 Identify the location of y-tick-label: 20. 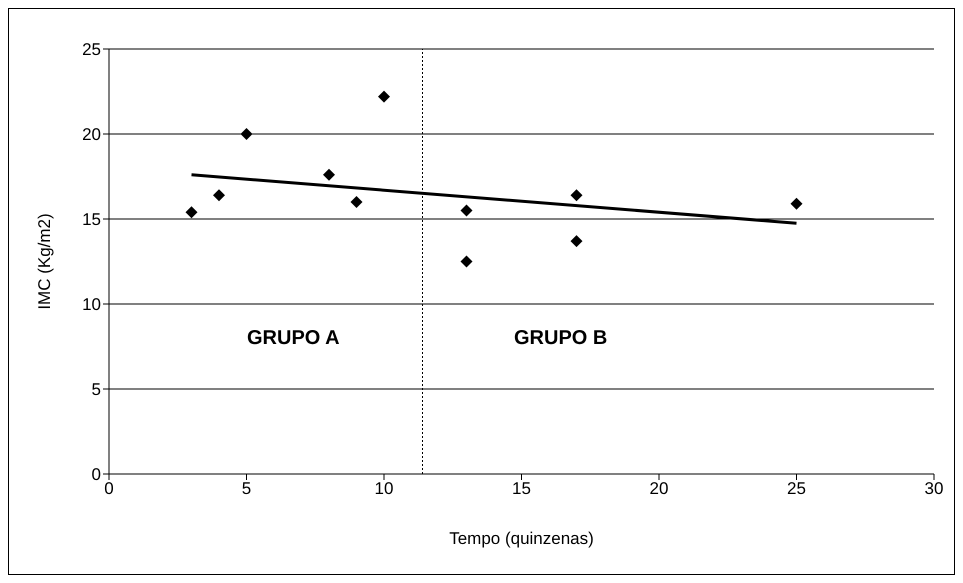
(91, 134).